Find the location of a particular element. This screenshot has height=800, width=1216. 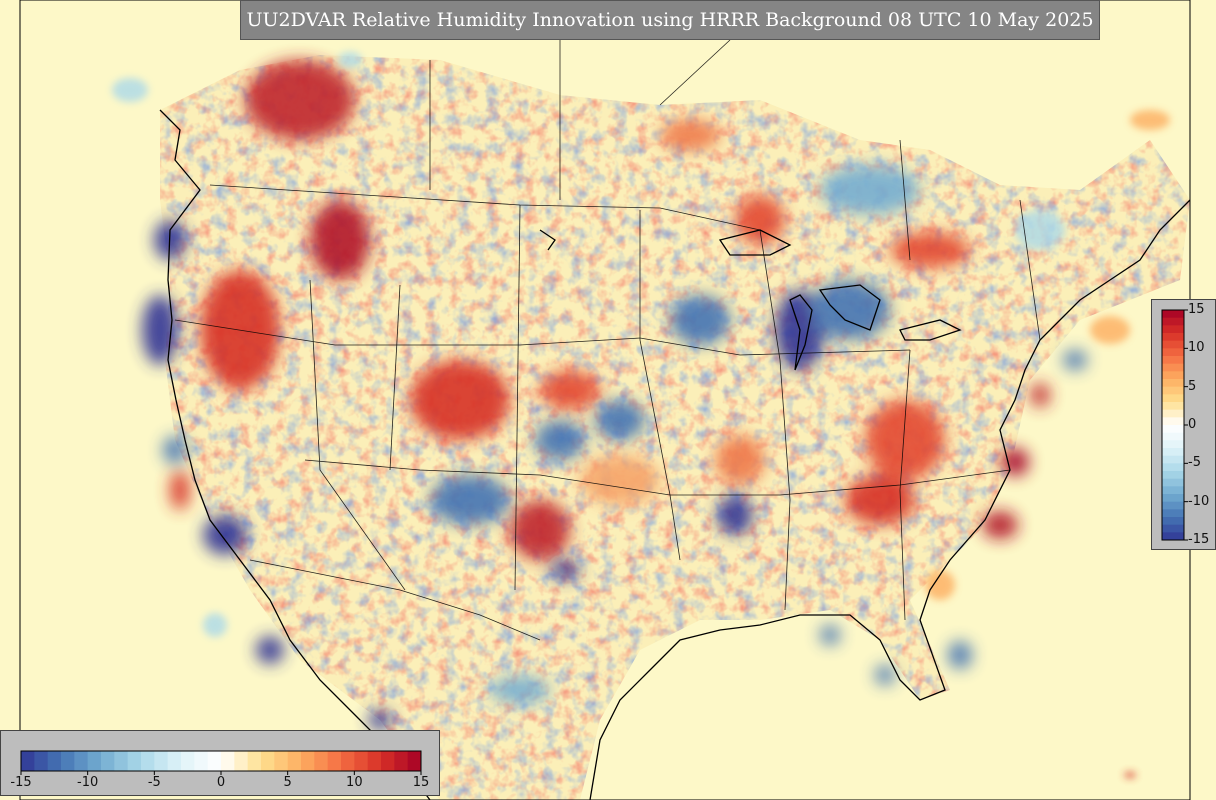

vertical-colorbar is located at coordinates (1174, 425).